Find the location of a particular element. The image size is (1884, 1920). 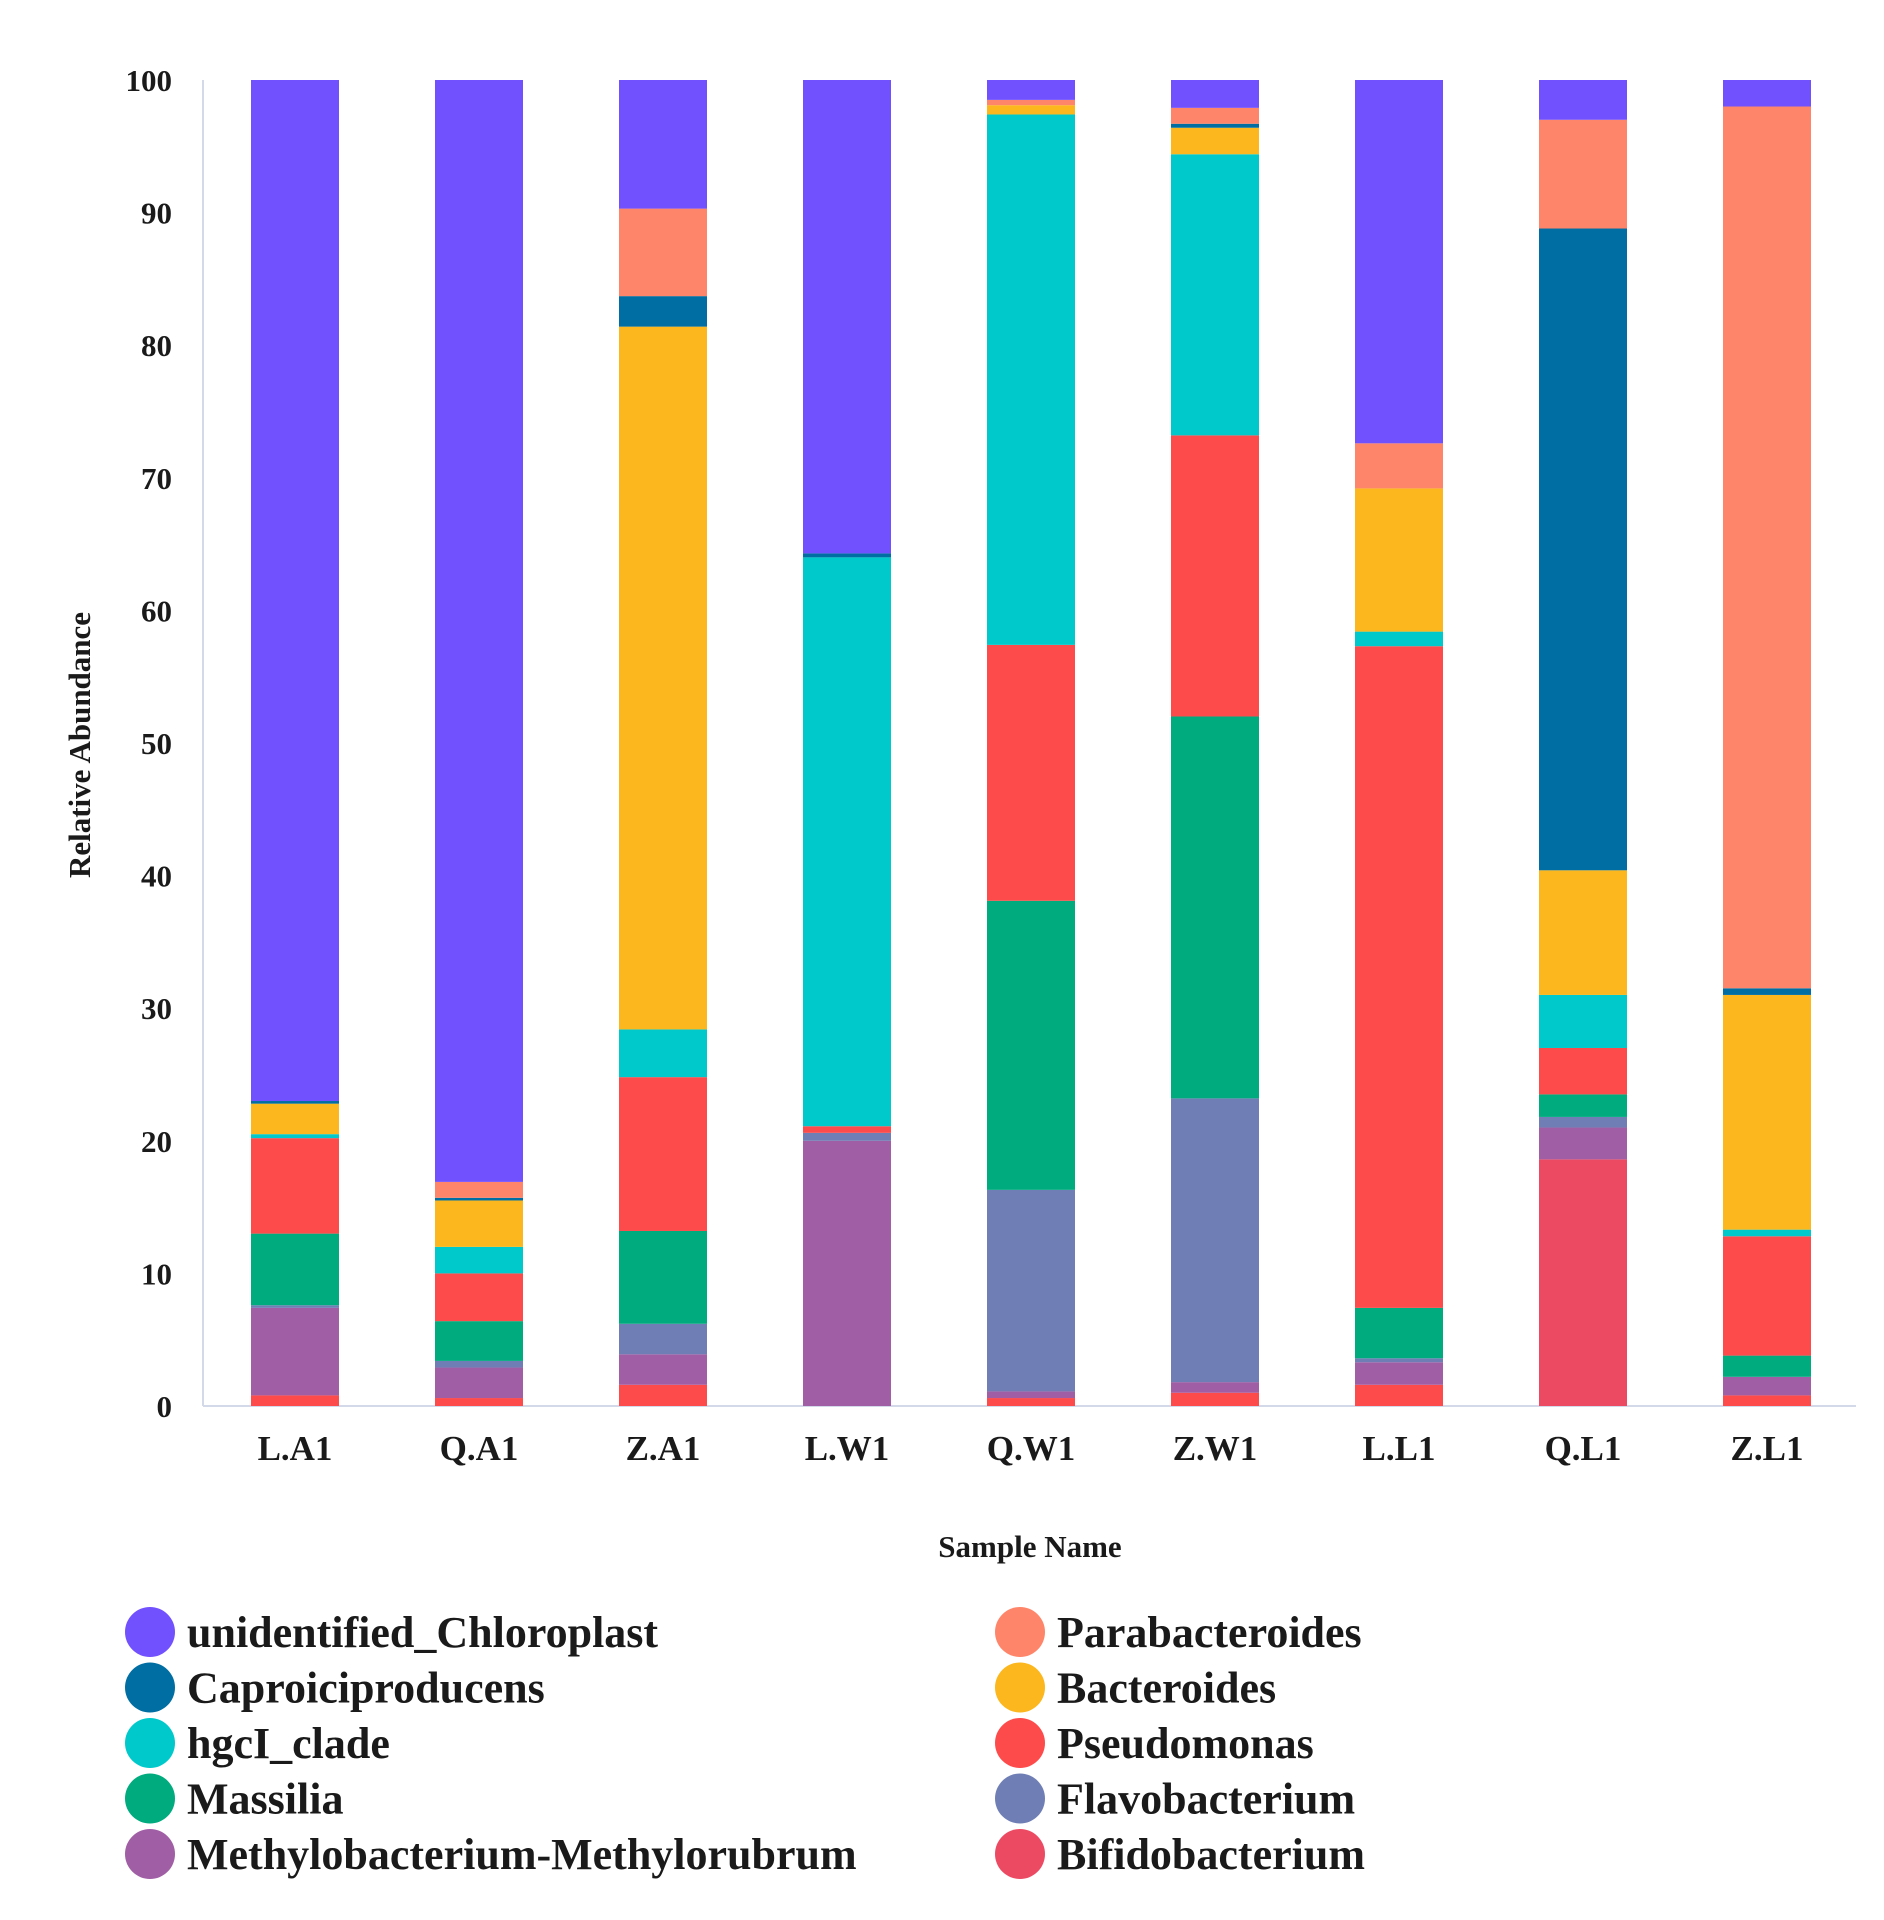

legend-label-caproiciproducens: Caproiciproducens is located at coordinates (366, 1688).